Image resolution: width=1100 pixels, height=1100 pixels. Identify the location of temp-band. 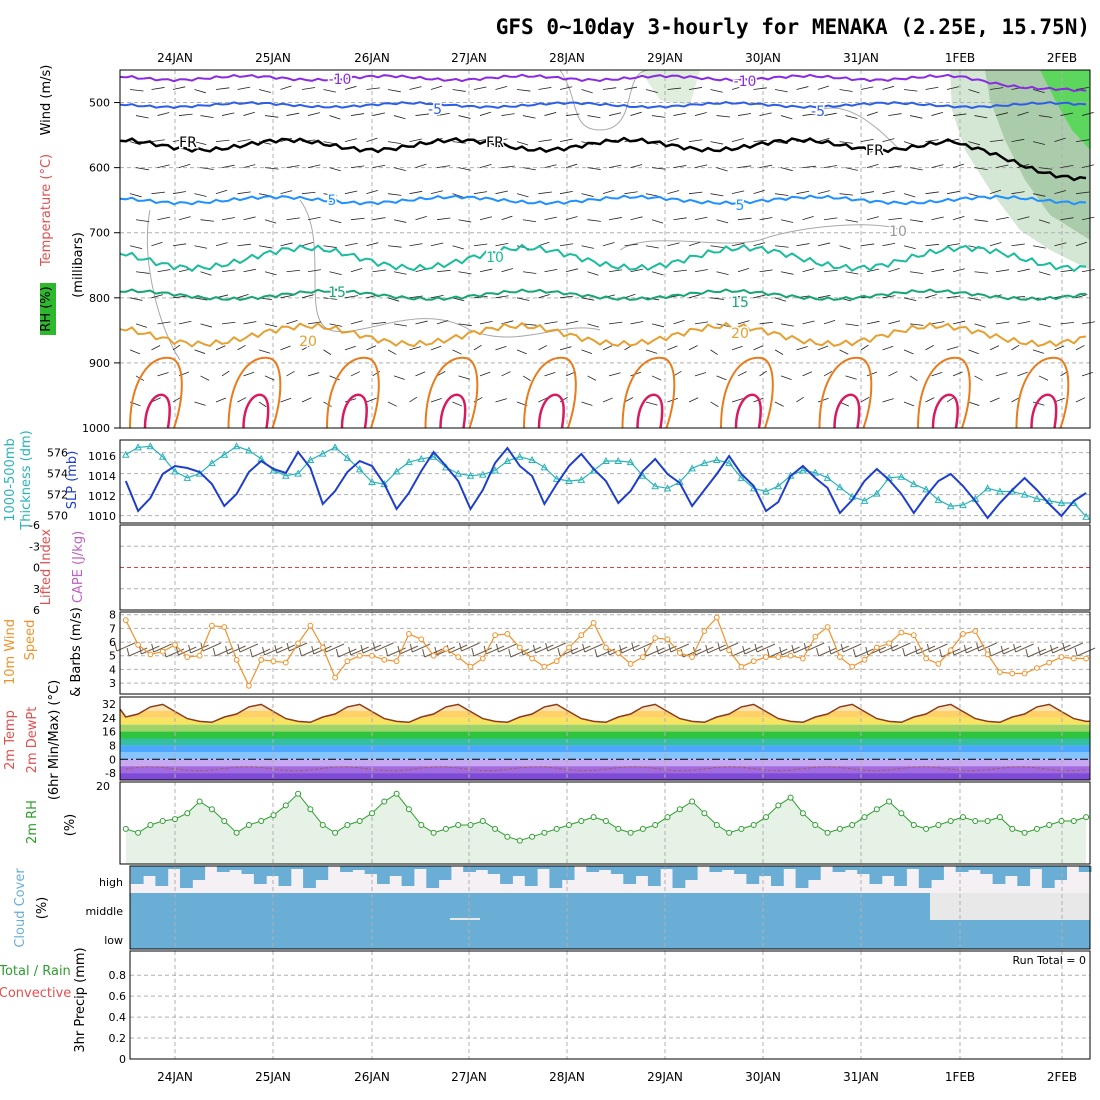
(605, 742).